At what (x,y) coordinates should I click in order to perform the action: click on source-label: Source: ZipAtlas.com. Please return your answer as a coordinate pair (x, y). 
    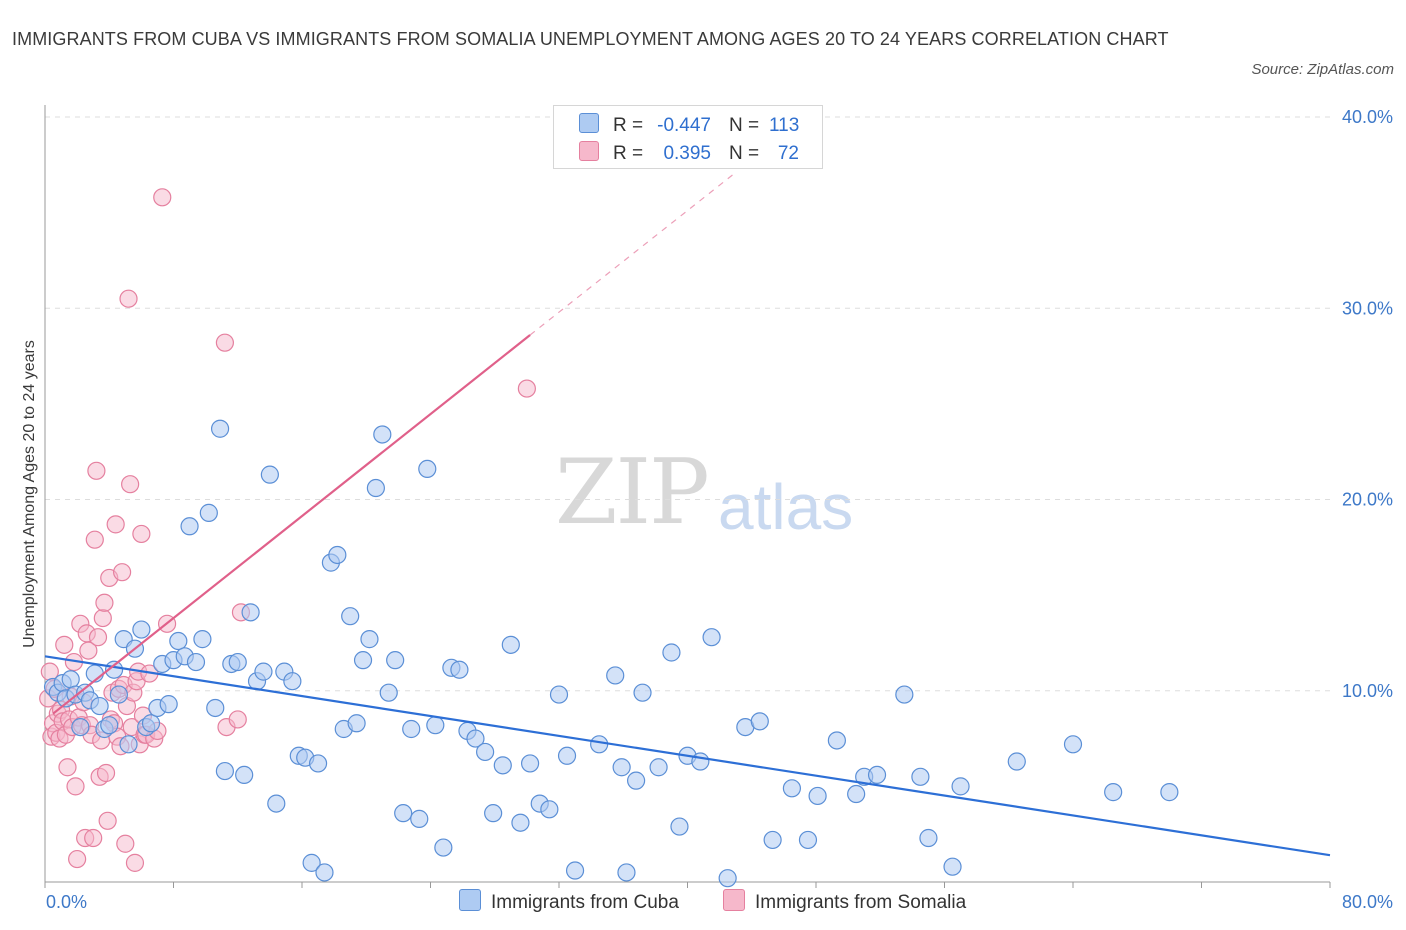
    Looking at the image, I should click on (1322, 69).